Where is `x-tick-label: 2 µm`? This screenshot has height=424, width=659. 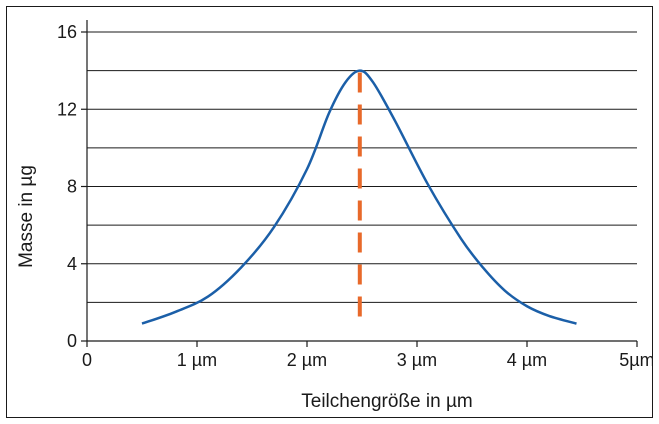
x-tick-label: 2 µm is located at coordinates (307, 360).